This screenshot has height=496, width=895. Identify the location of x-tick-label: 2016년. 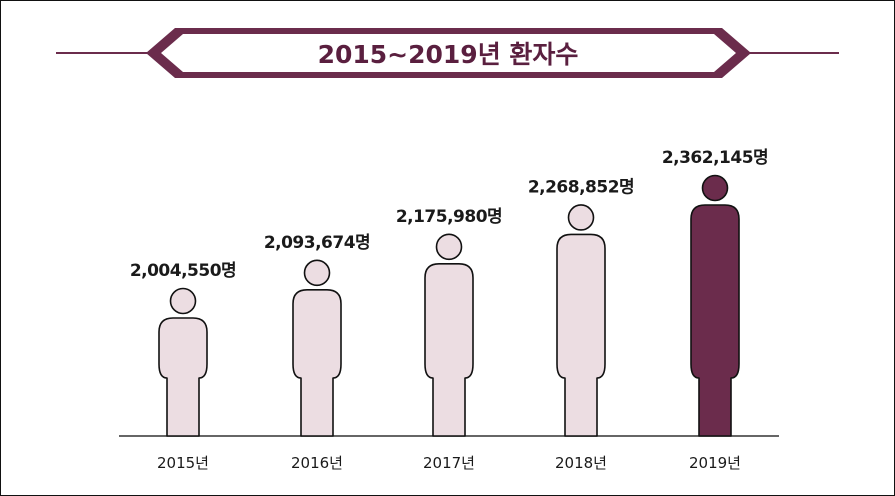
(317, 463).